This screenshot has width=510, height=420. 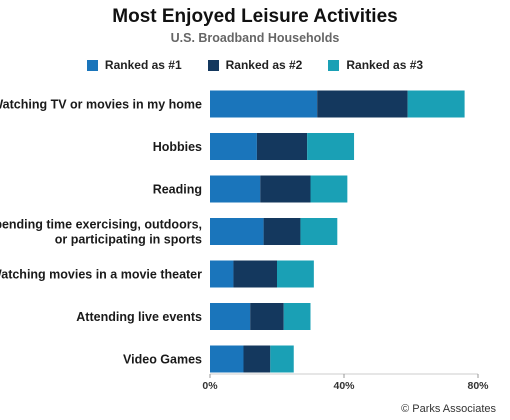 I want to click on category-label: Reading, so click(x=177, y=190).